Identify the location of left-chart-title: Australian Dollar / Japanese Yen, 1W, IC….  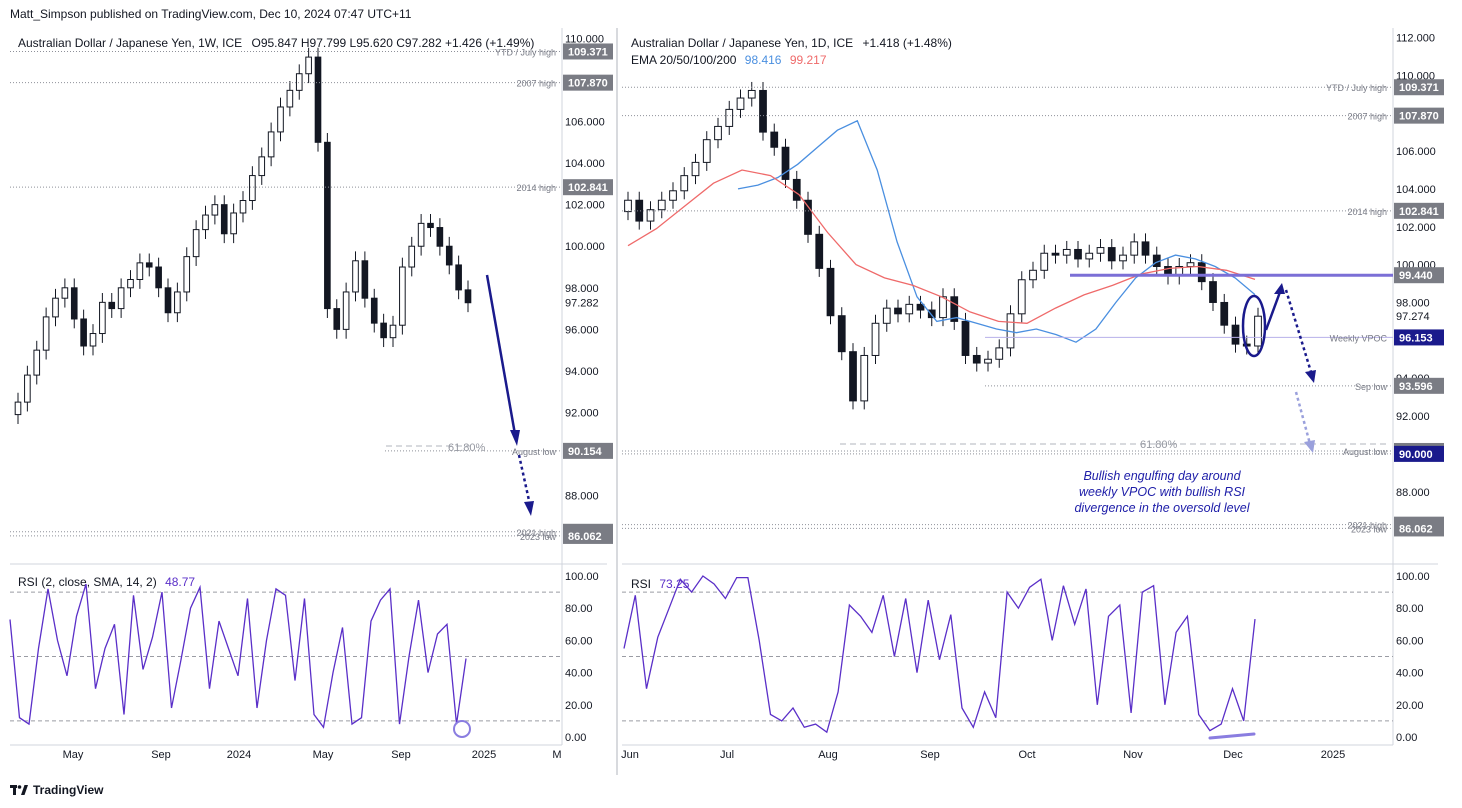
(276, 43).